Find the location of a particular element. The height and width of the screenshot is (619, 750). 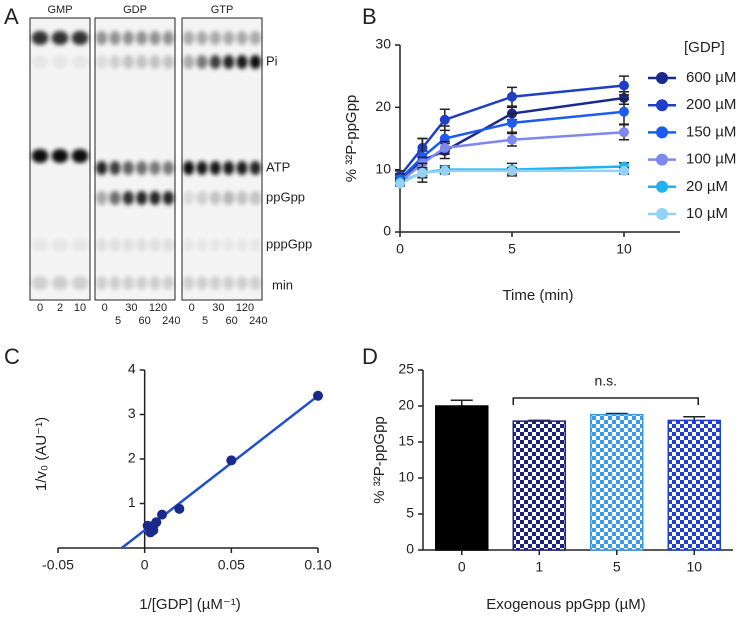

panel-label: A is located at coordinates (11, 16).